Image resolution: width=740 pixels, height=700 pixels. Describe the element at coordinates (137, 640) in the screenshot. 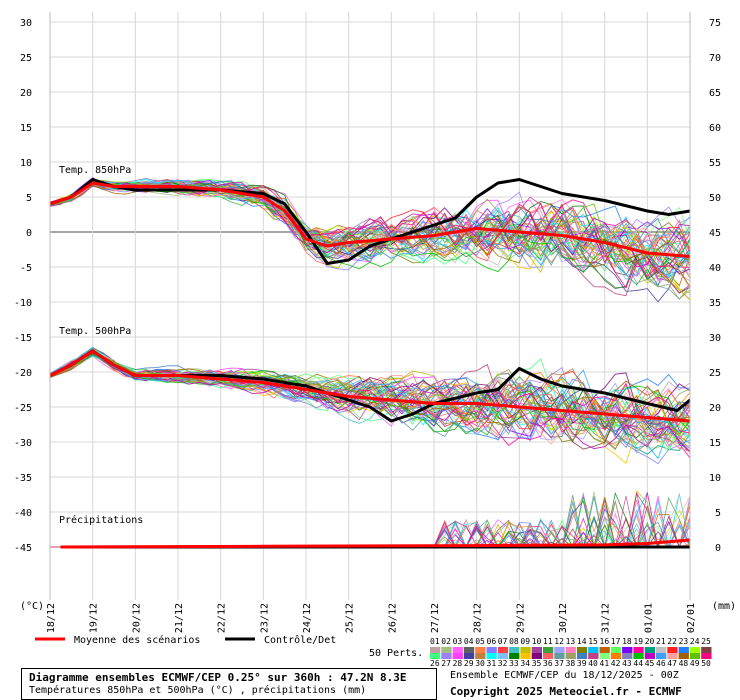

I see `legend-mean-label: Moyenne des scénarios` at that location.